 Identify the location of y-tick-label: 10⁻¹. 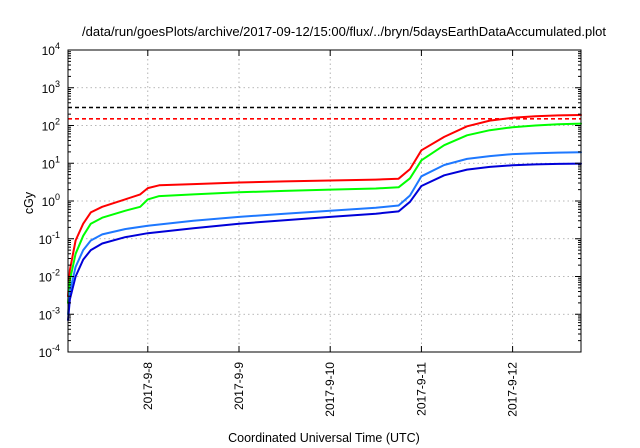
(49, 238).